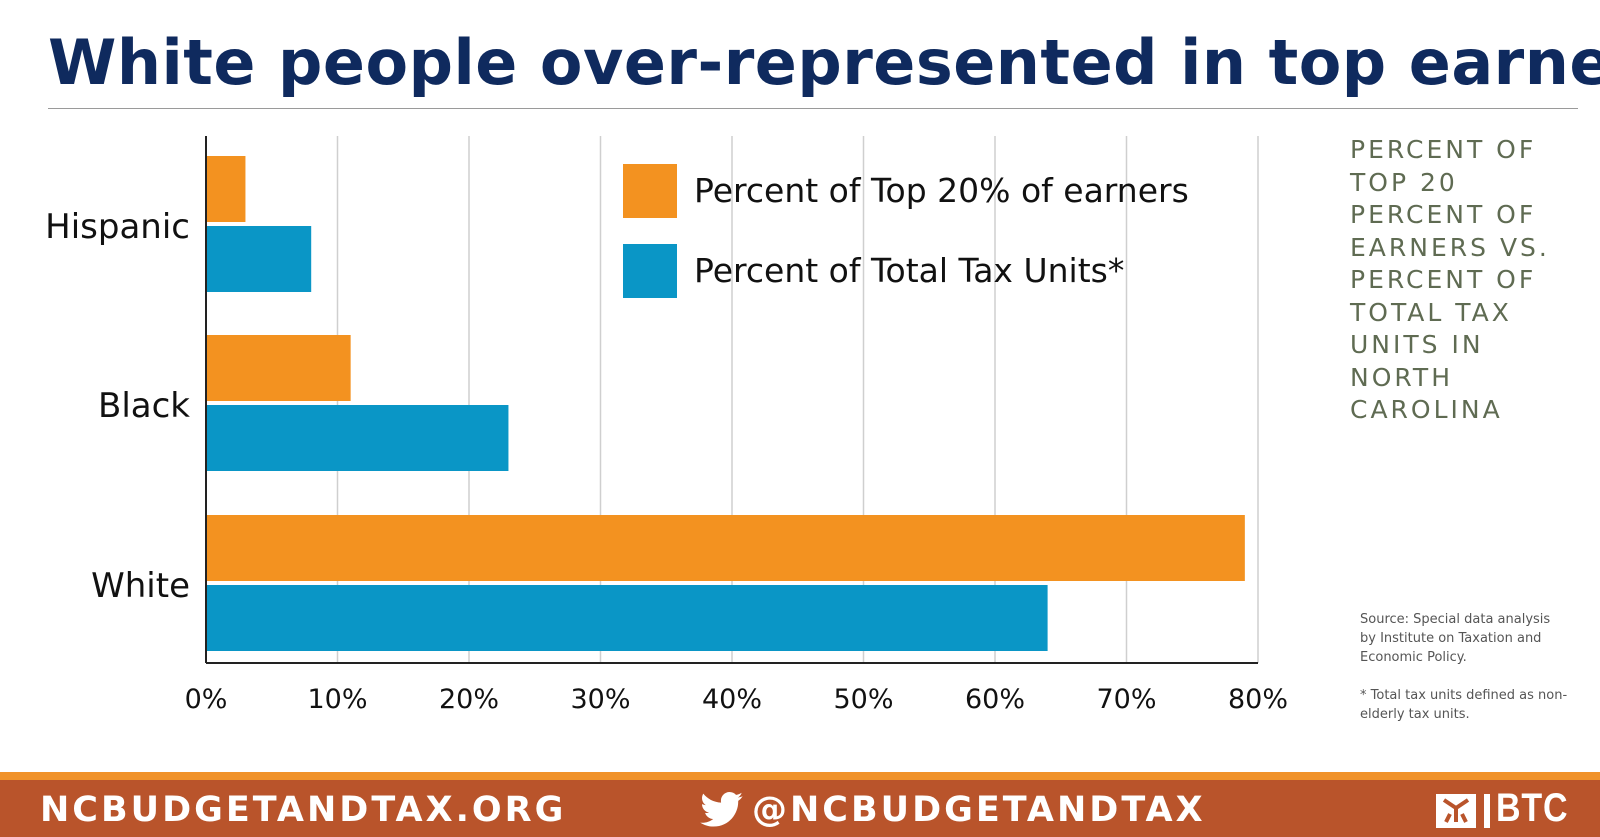  I want to click on x-tick-label: 50%, so click(863, 699).